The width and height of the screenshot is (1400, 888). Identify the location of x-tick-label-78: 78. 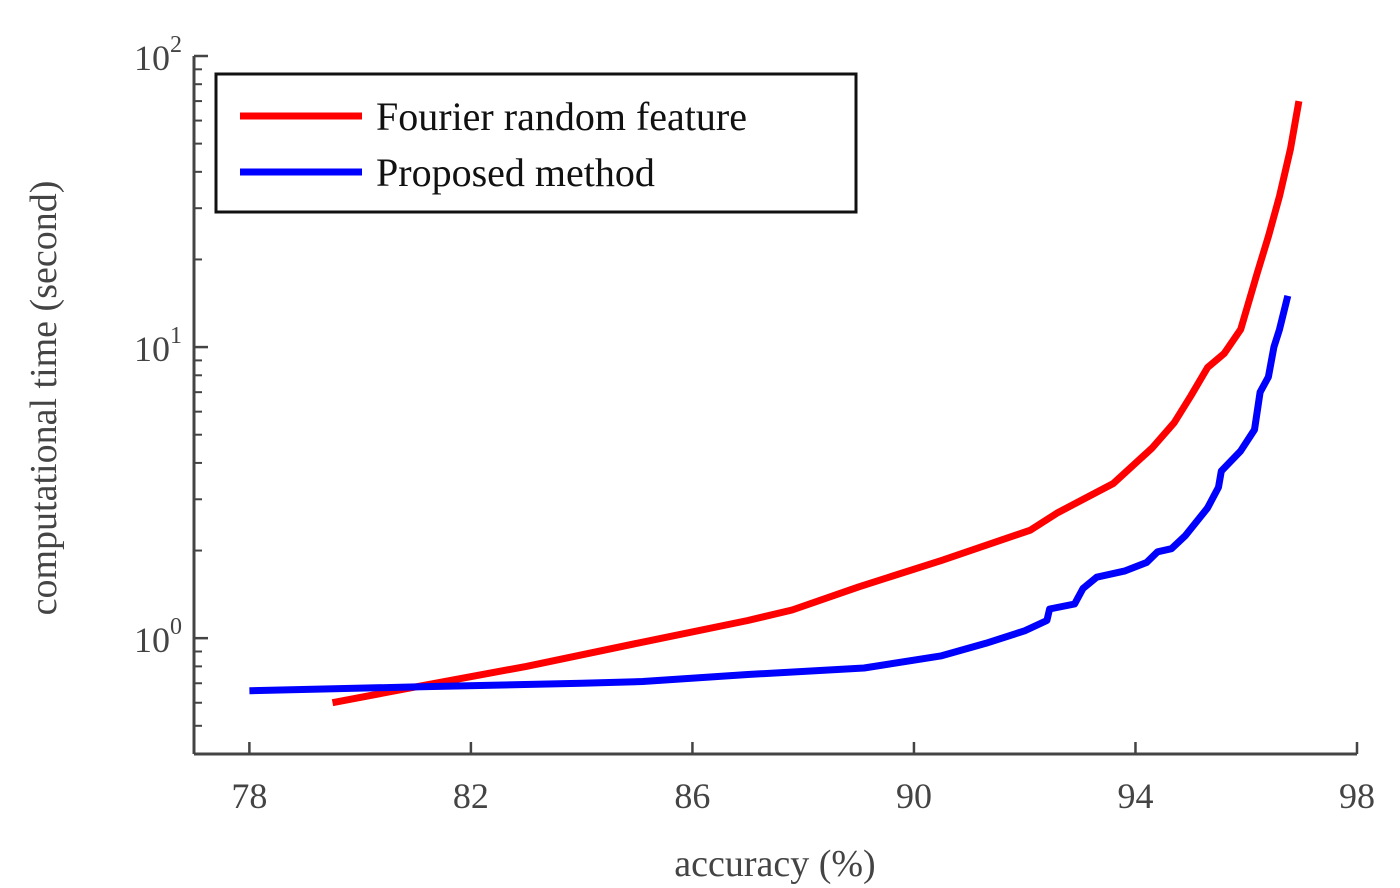
(249, 796).